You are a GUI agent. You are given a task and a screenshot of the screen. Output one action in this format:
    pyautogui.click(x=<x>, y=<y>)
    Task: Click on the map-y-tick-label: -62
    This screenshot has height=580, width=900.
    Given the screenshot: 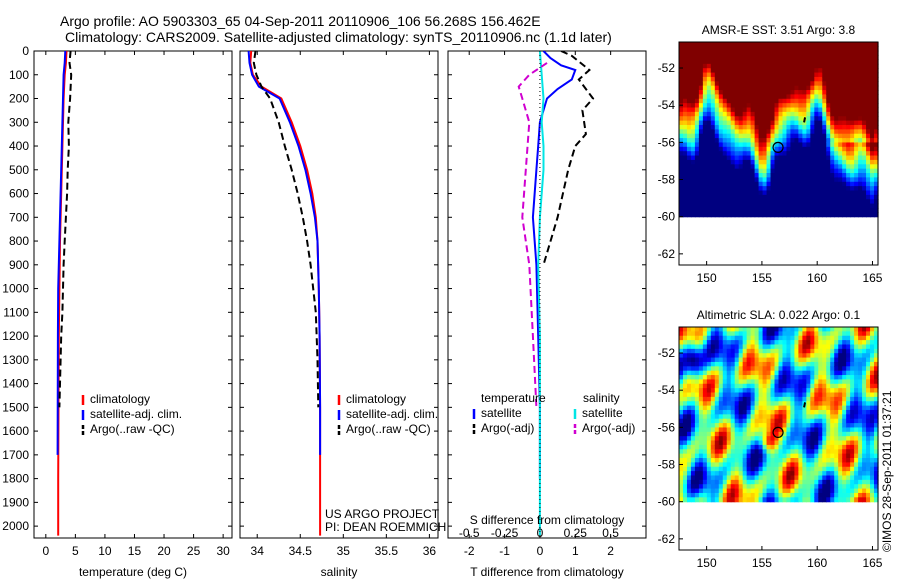 What is the action you would take?
    pyautogui.click(x=667, y=539)
    